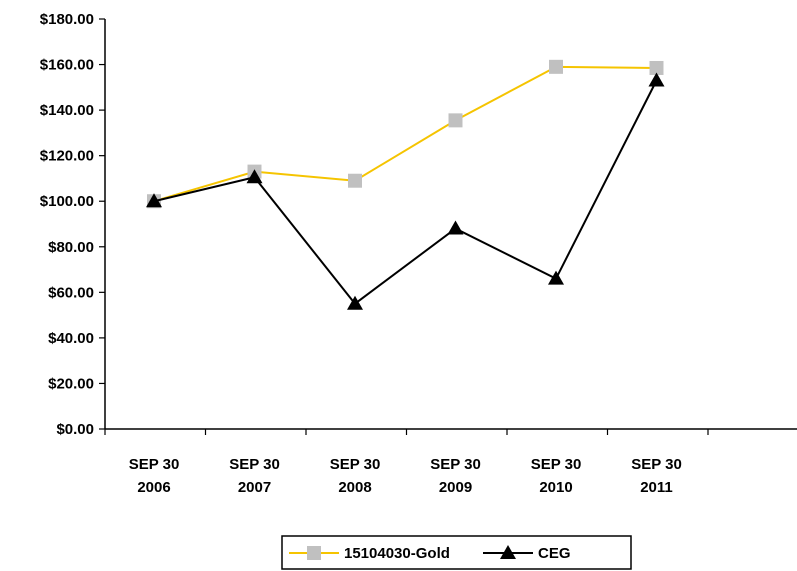 Image resolution: width=797 pixels, height=571 pixels. Describe the element at coordinates (71, 292) in the screenshot. I see `y-tick-label: $60.00` at that location.